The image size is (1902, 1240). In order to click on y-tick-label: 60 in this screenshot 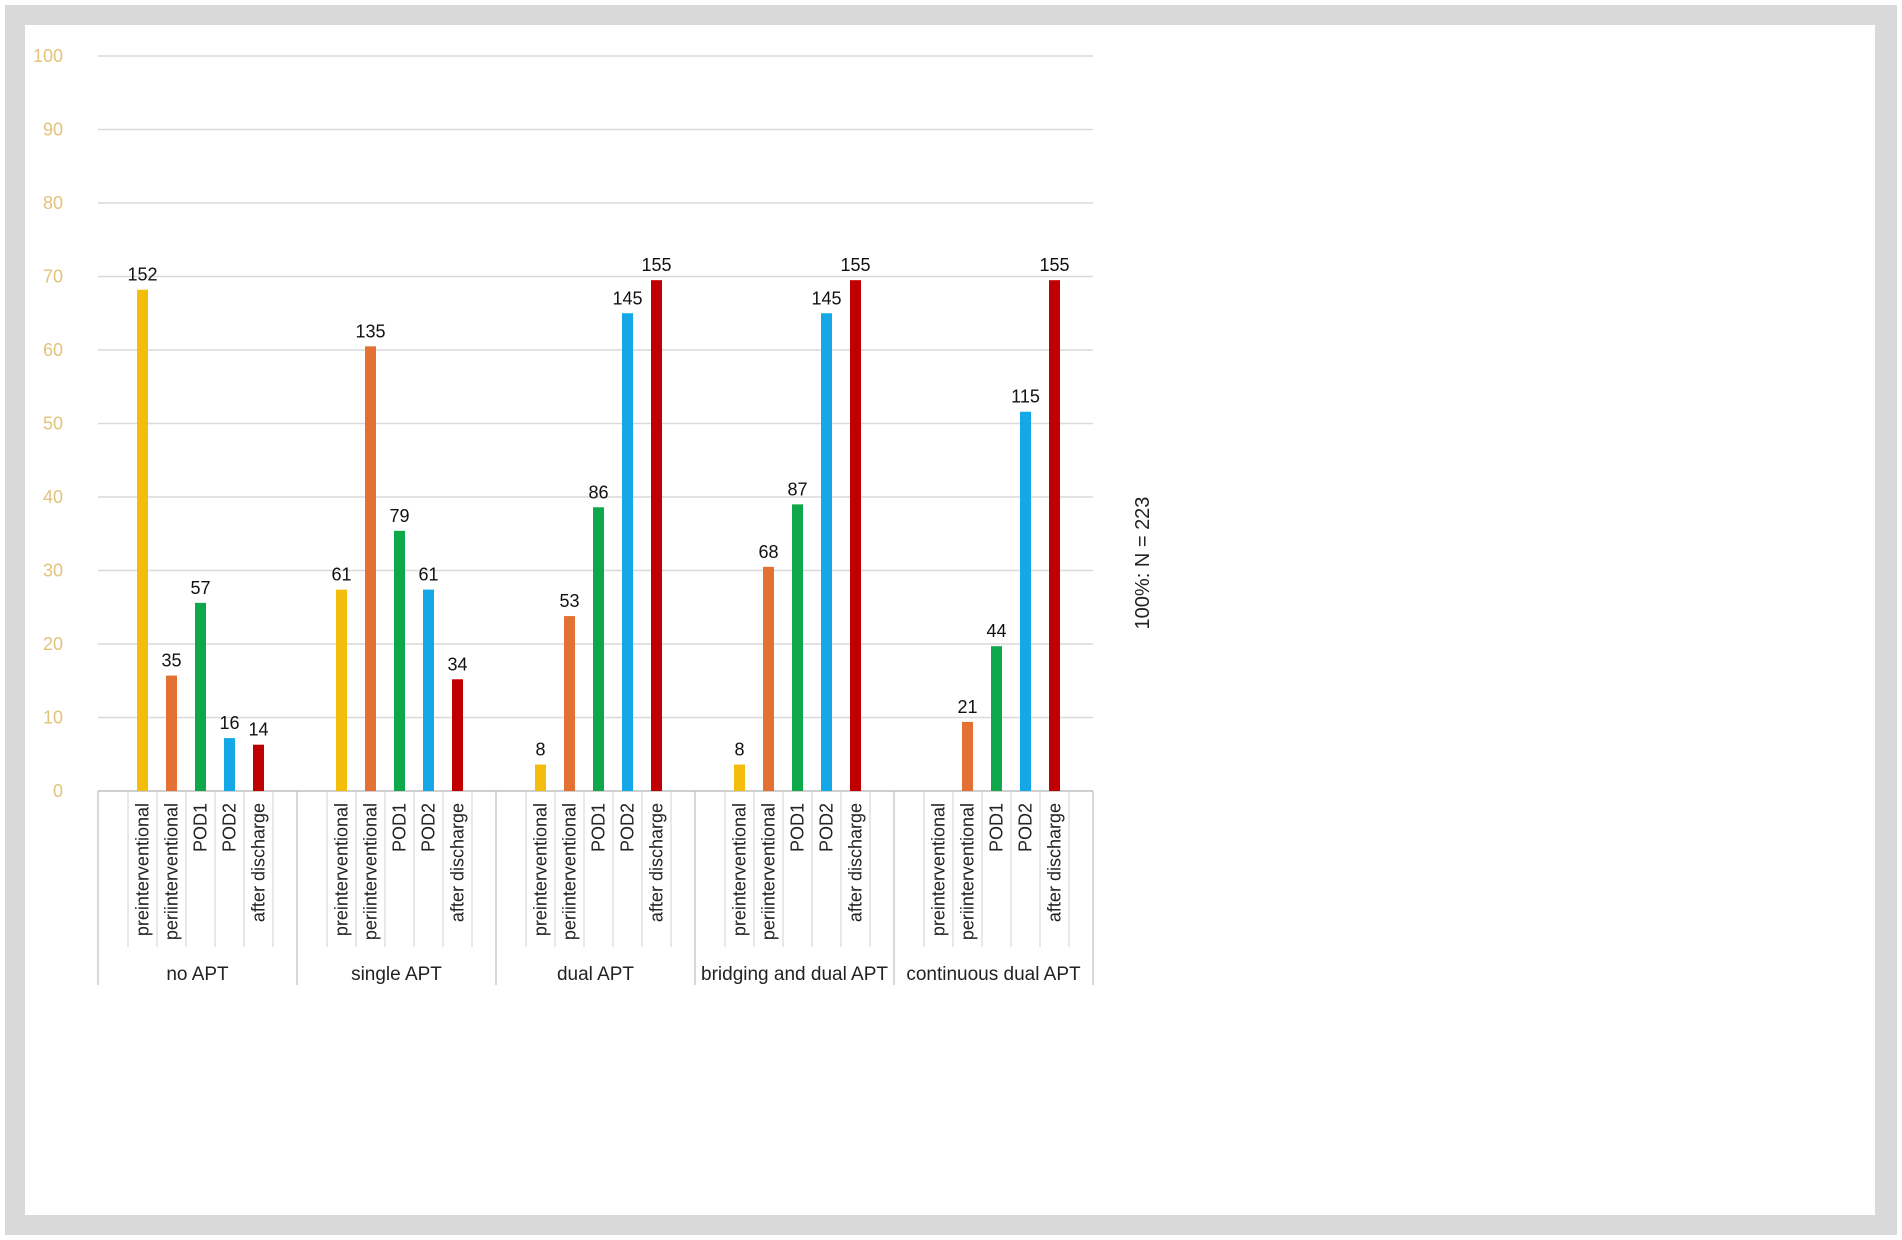, I will do `click(53, 350)`.